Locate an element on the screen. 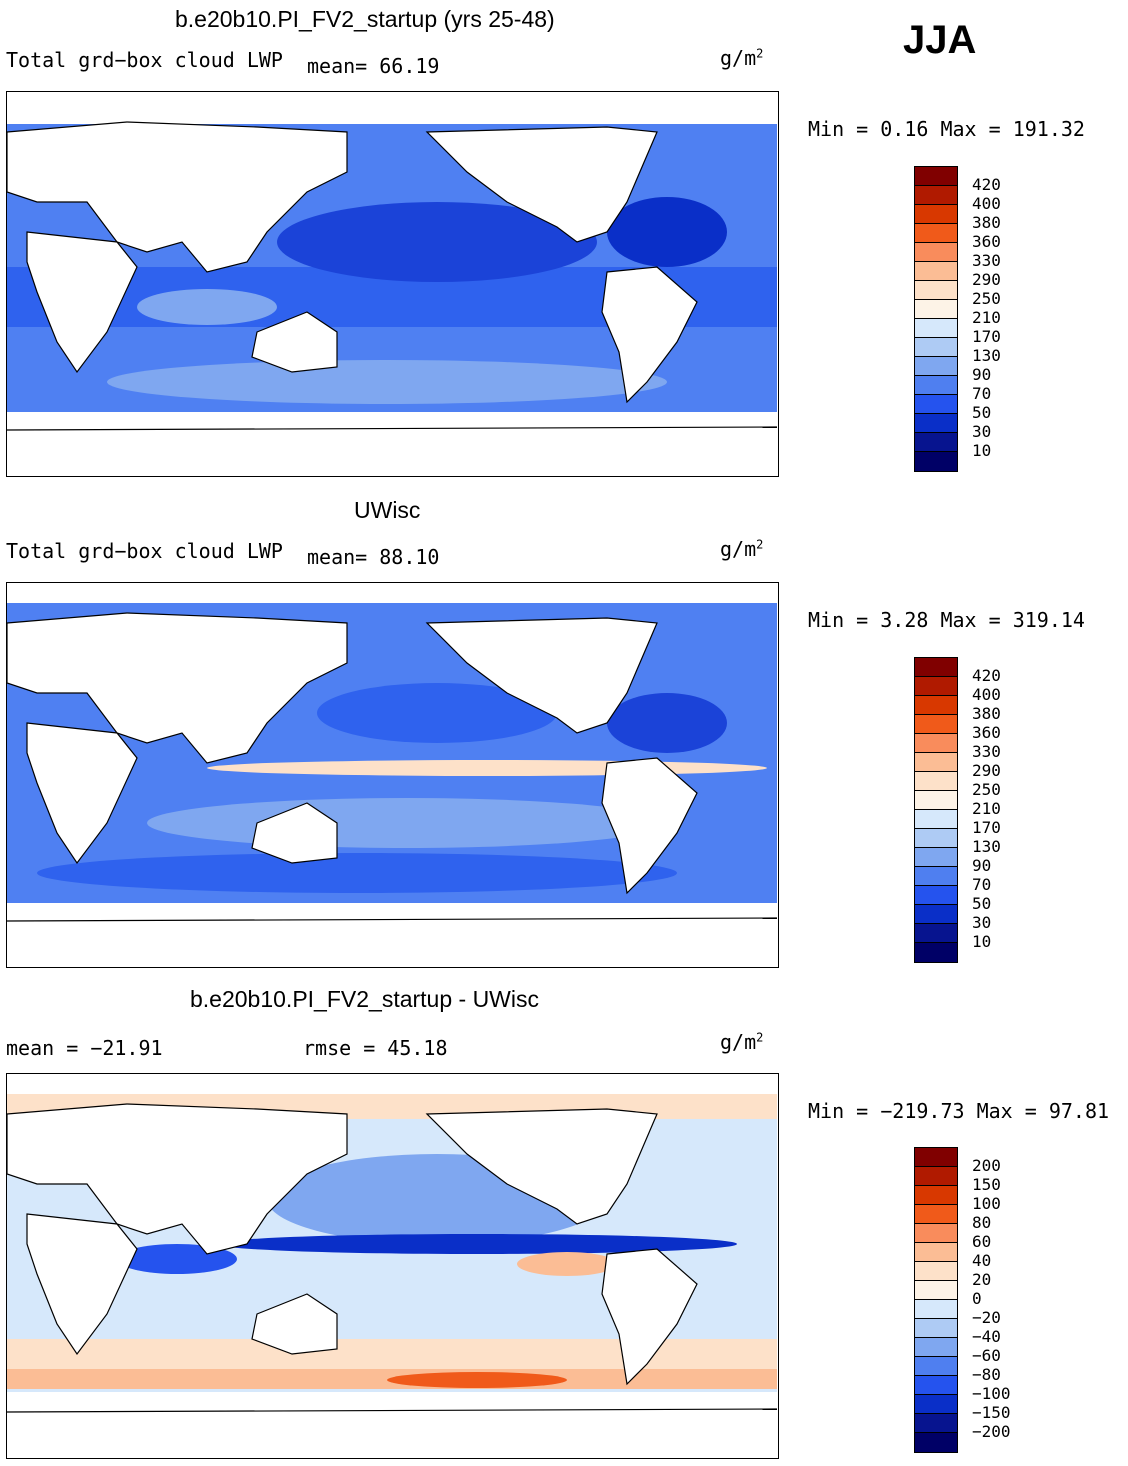  panel3-antarctic is located at coordinates (392, 1424).